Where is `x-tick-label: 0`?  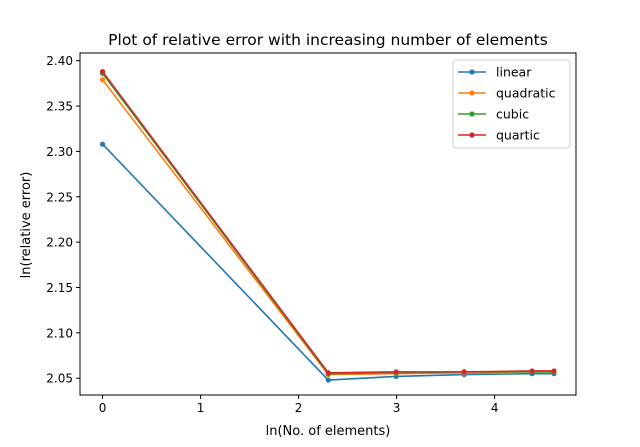
x-tick-label: 0 is located at coordinates (103, 408).